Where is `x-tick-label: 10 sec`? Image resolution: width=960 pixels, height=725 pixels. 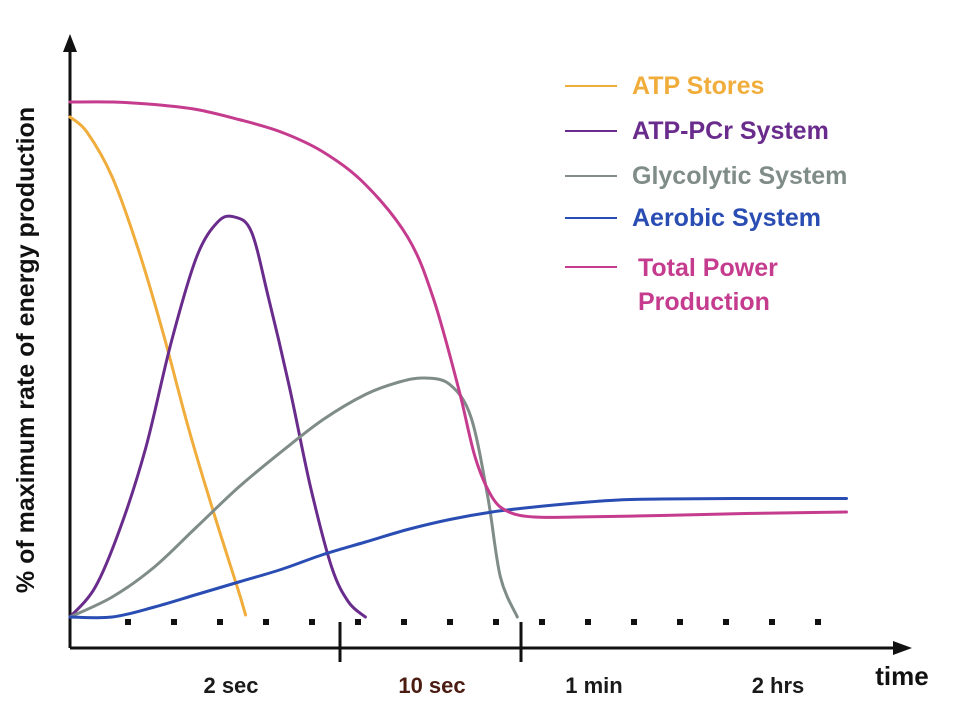
x-tick-label: 10 sec is located at coordinates (431, 685).